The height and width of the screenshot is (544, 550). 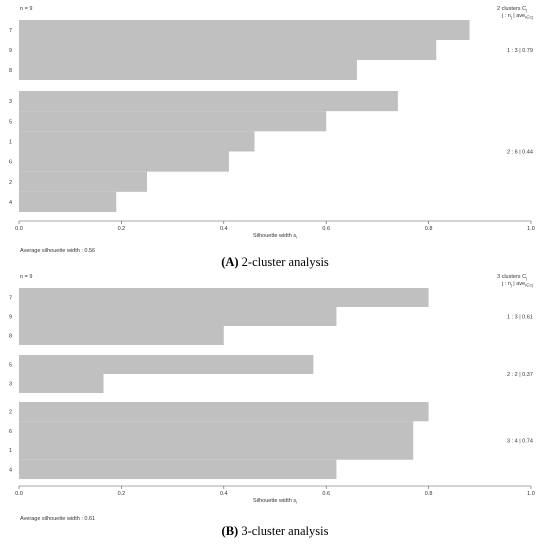 I want to click on cluster-summary: 1 : 3 | 0.61, so click(x=520, y=318).